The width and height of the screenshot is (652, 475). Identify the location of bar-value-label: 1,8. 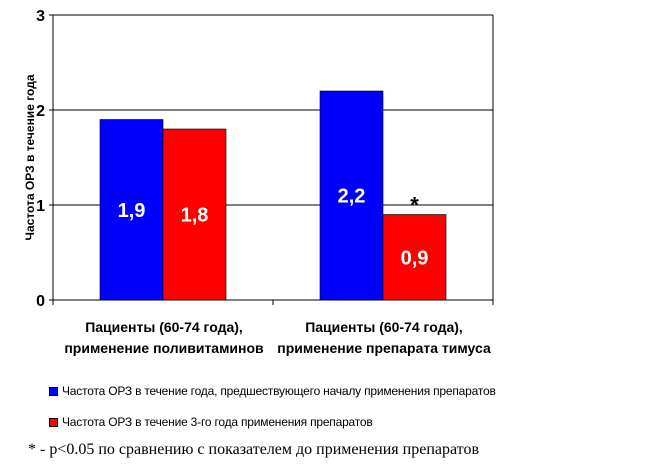
(195, 216).